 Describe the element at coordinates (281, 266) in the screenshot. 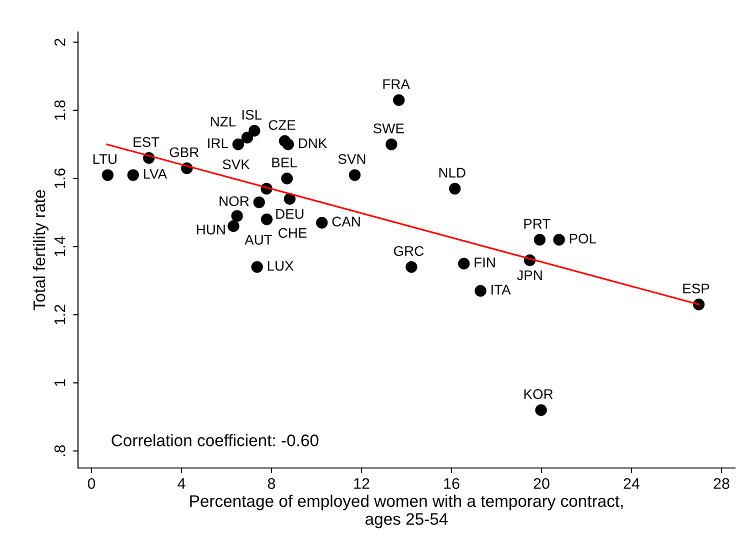

I see `data-label: LUX` at that location.